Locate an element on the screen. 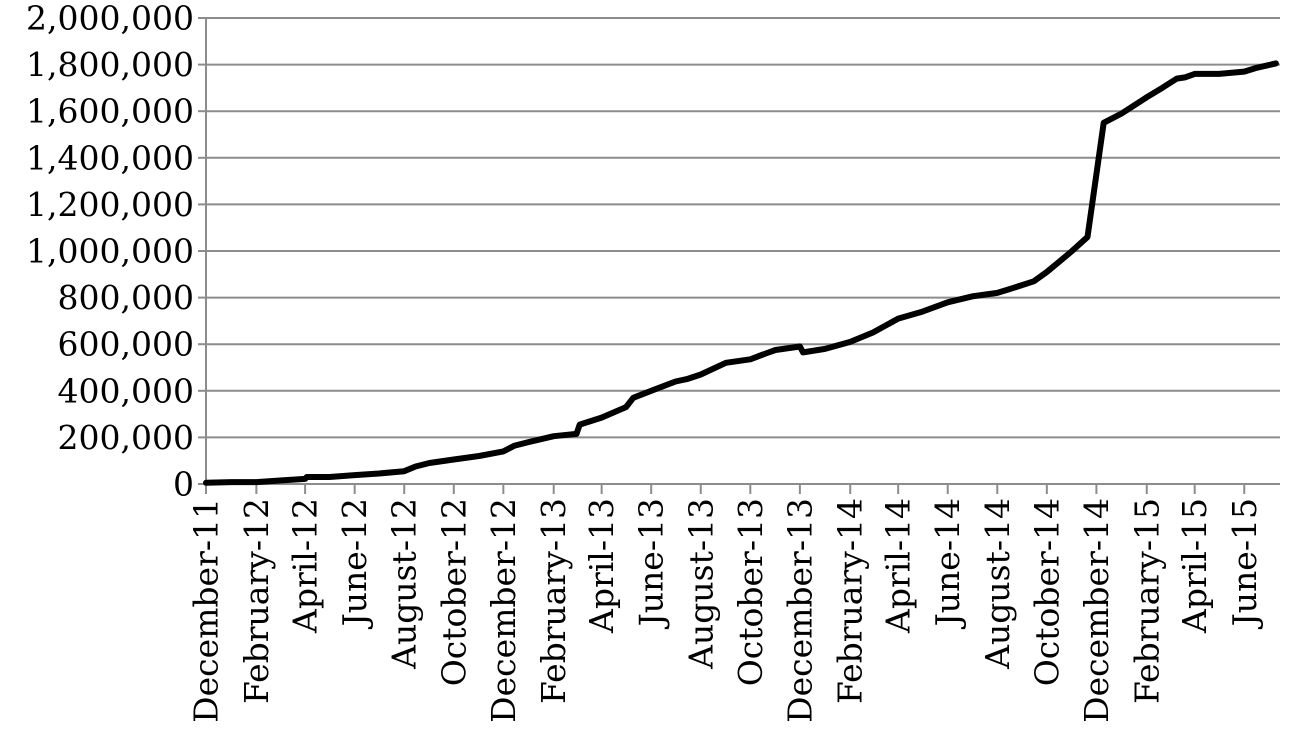  x-tick-label: April-12 is located at coordinates (305, 566).